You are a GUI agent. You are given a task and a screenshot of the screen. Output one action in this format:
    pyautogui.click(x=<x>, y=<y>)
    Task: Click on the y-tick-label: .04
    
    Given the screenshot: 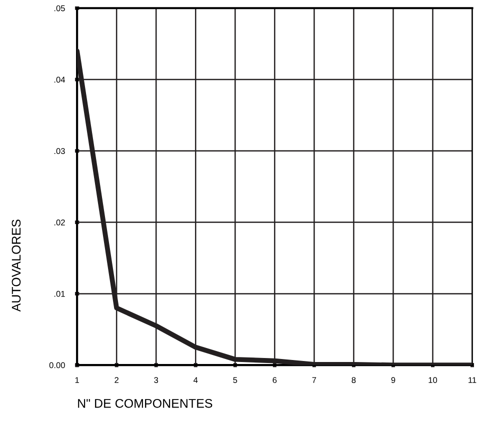 What is the action you would take?
    pyautogui.click(x=60, y=79)
    